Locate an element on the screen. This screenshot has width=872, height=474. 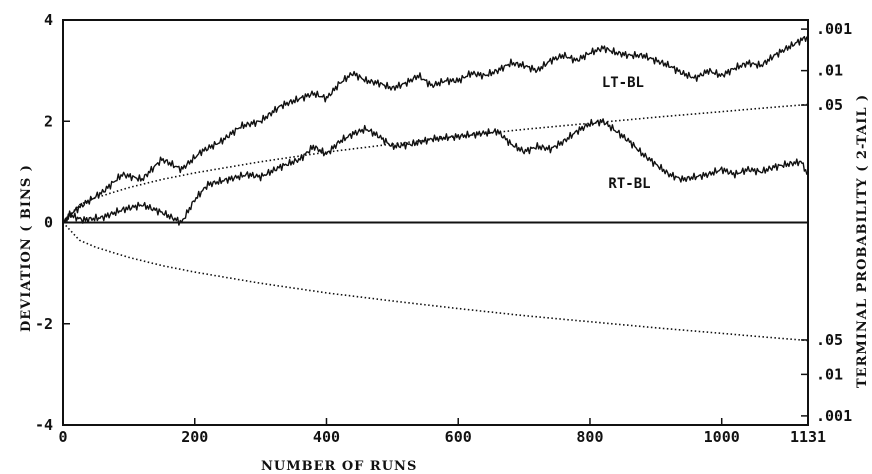
y-axis-title: DEVIATION ( BINS ) is located at coordinates (26, 248).